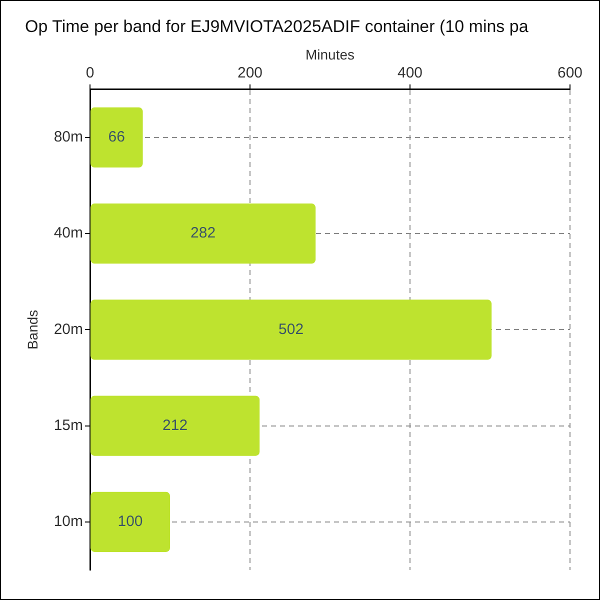 The width and height of the screenshot is (600, 600). I want to click on data-label: 282, so click(203, 233).